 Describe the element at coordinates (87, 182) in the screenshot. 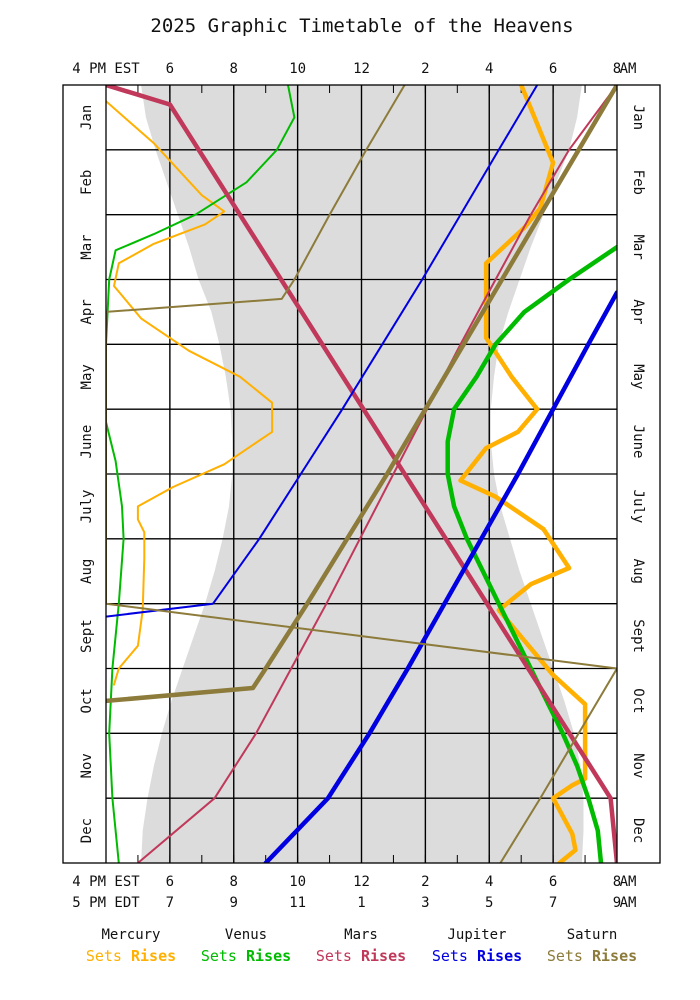

I see `month-label-left: Feb` at that location.